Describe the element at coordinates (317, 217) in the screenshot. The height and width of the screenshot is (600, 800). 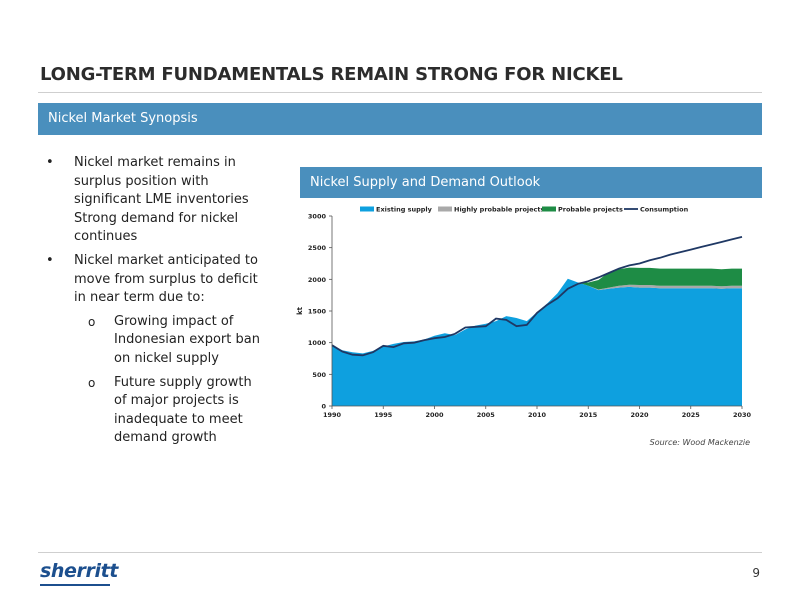
I see `y-tick-label: 3000` at that location.